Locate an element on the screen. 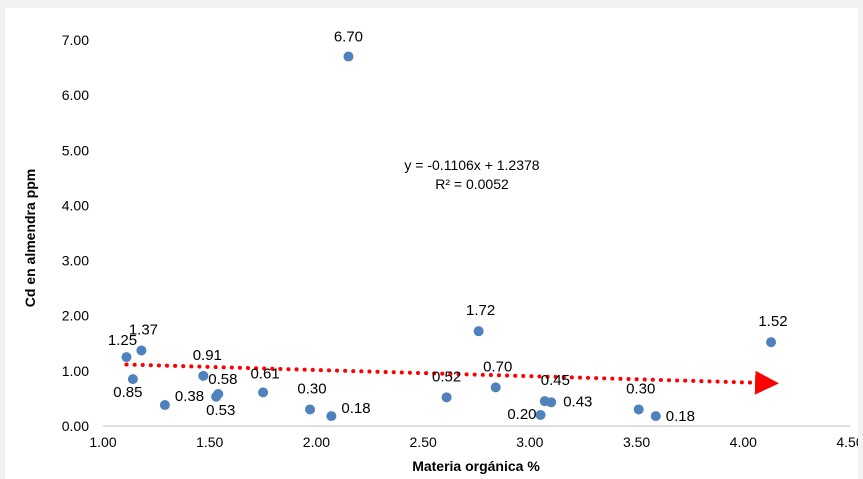 The height and width of the screenshot is (479, 863). data-label: 6.70 is located at coordinates (348, 37).